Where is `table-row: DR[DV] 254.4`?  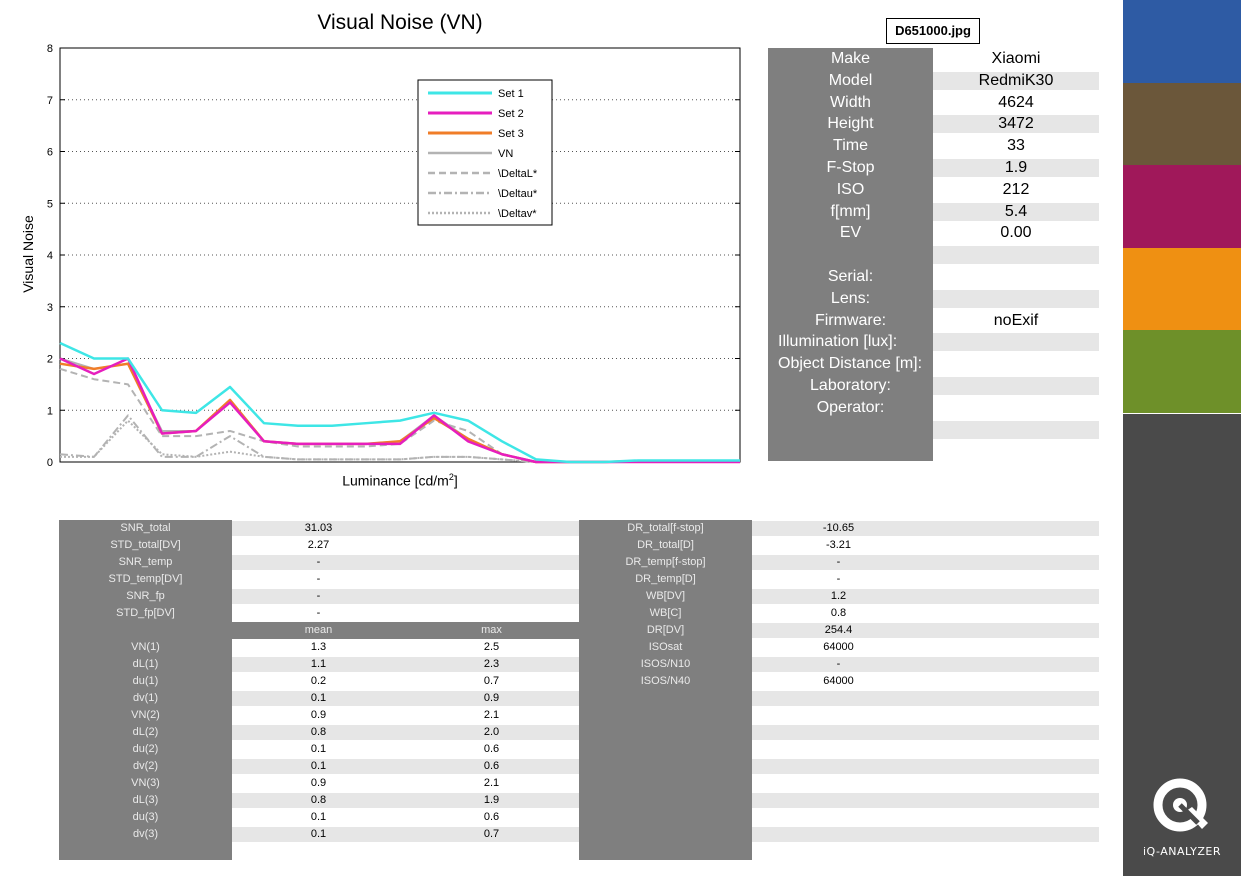
table-row: DR[DV] 254.4 is located at coordinates (839, 630).